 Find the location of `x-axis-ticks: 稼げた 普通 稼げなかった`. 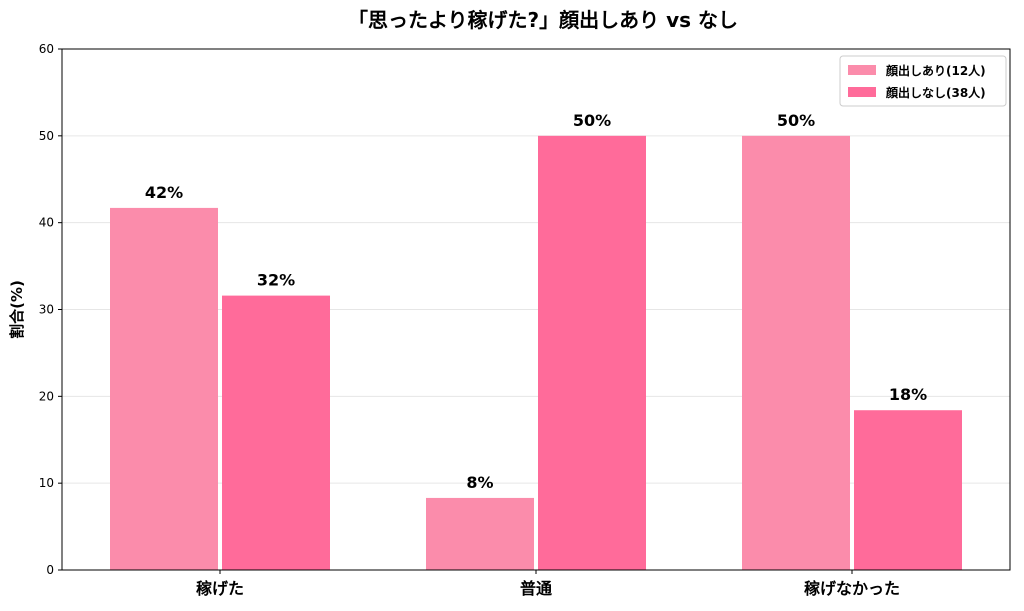

x-axis-ticks: 稼げた 普通 稼げなかった is located at coordinates (548, 584).